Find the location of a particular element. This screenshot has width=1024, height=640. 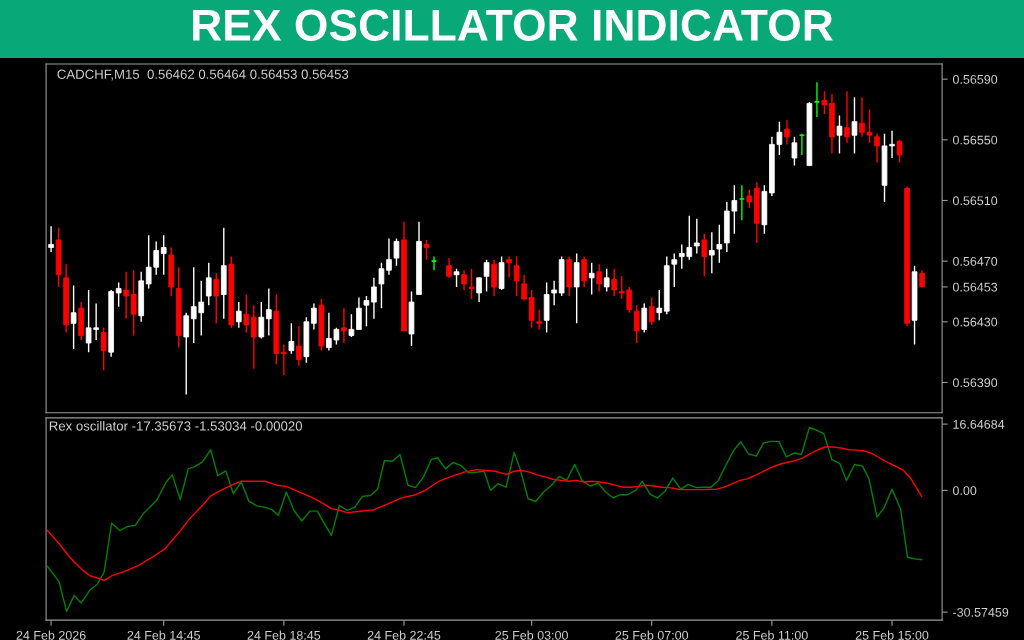

y-tick-label: 0.56510 is located at coordinates (975, 201).